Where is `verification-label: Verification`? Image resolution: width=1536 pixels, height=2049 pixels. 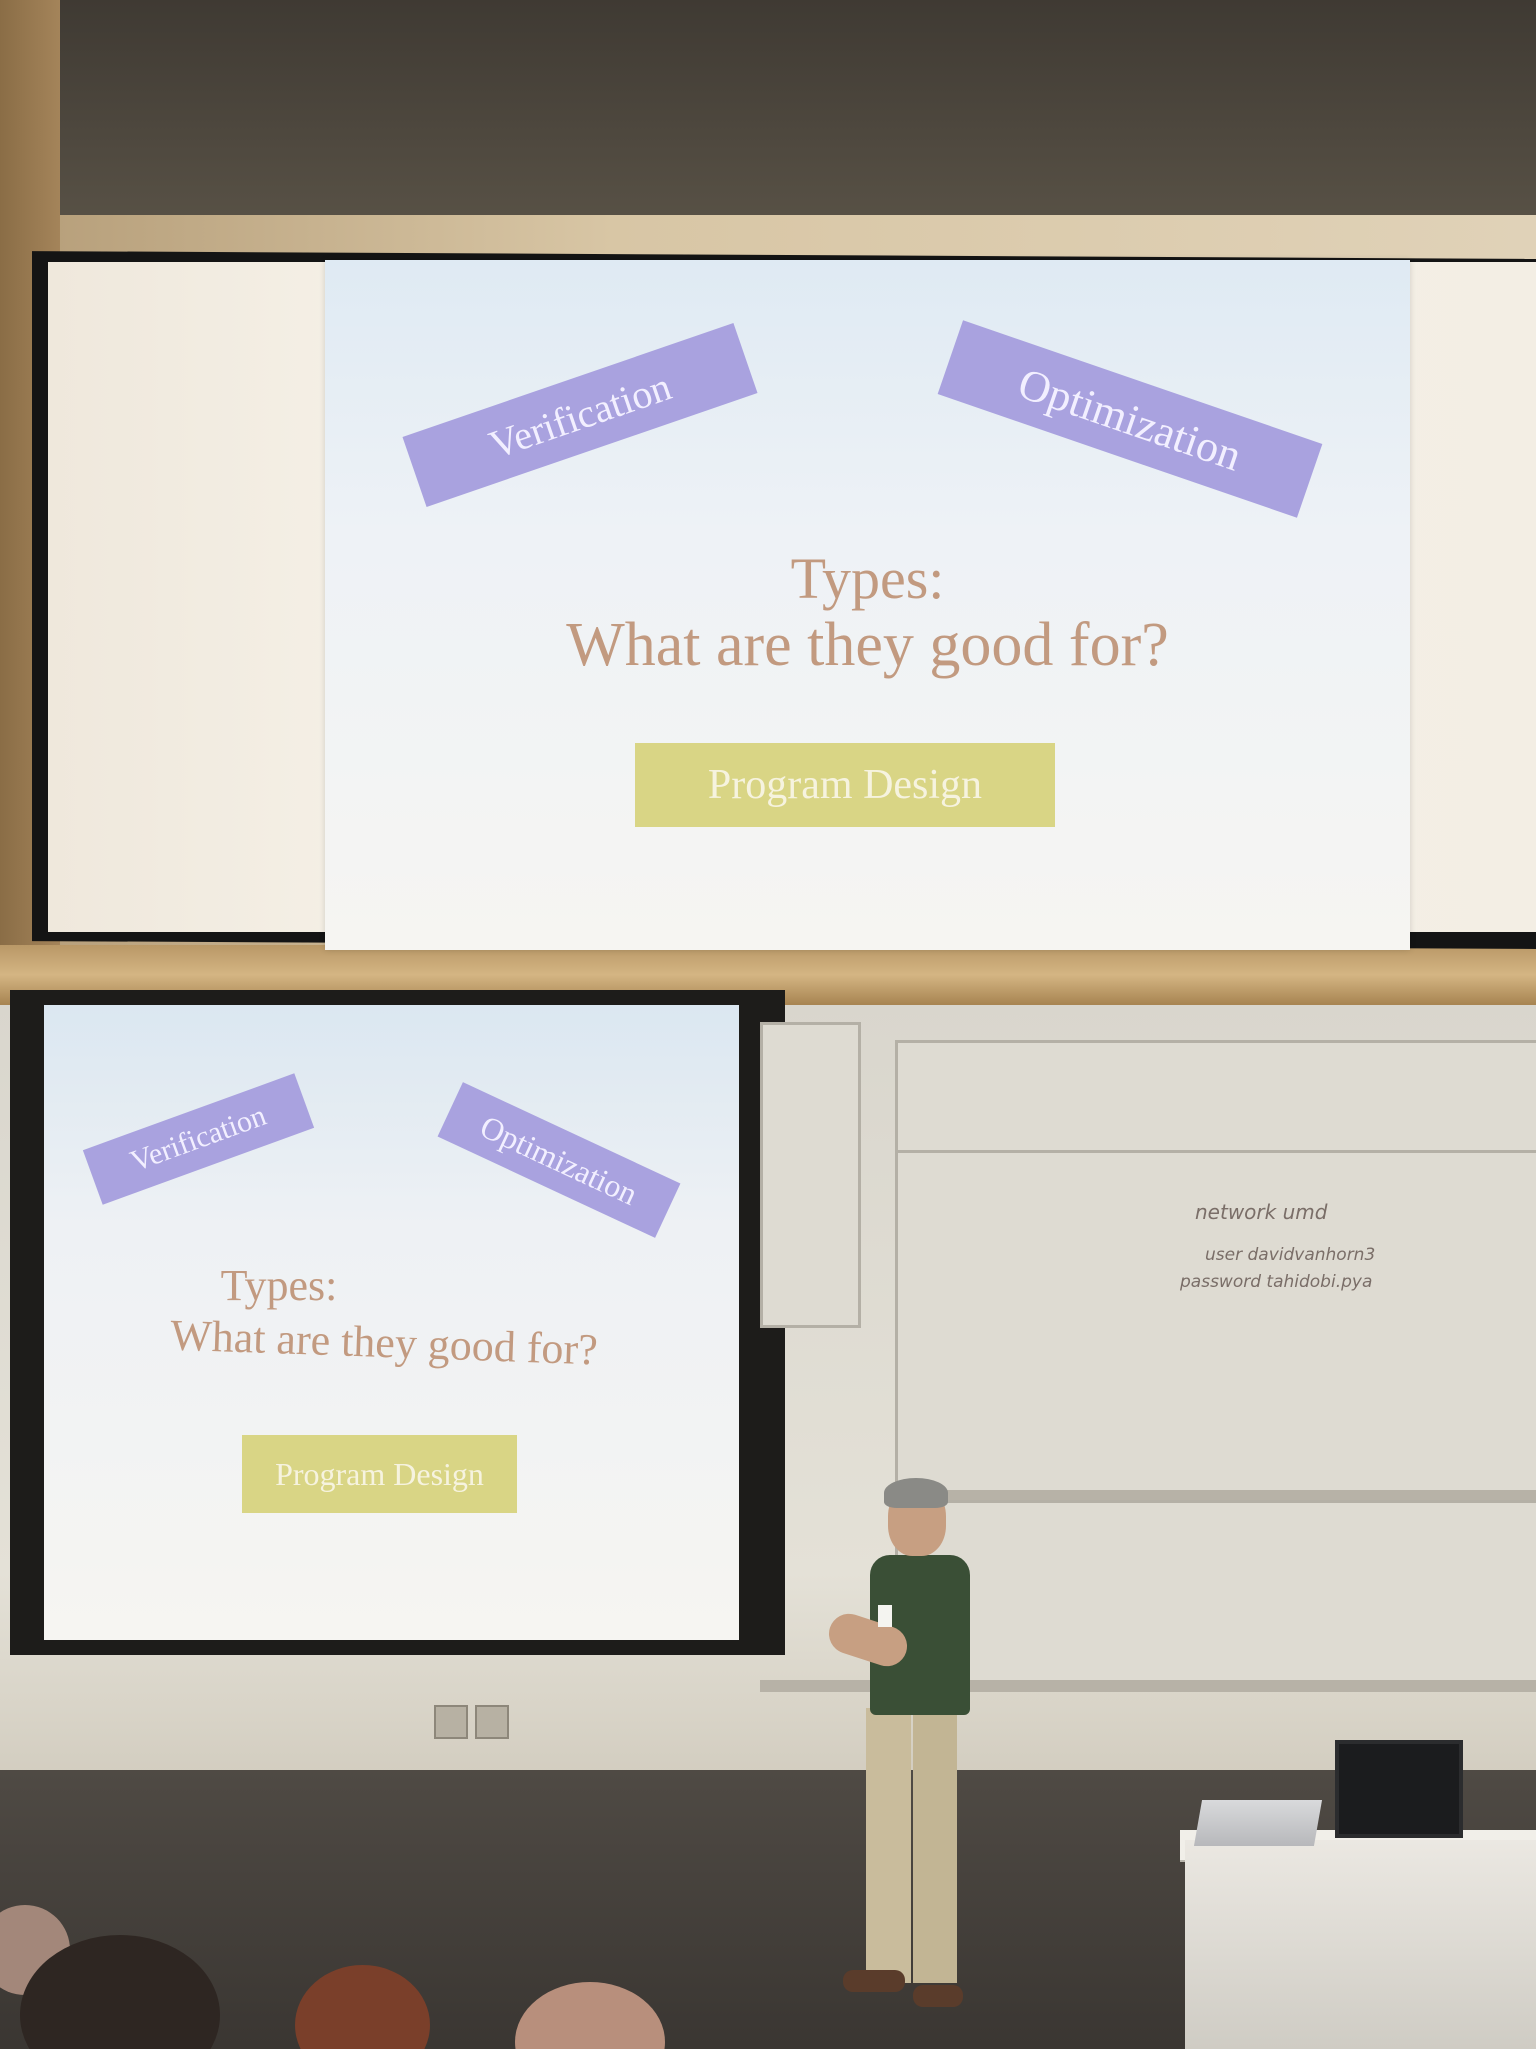
verification-label: Verification is located at coordinates (580, 415).